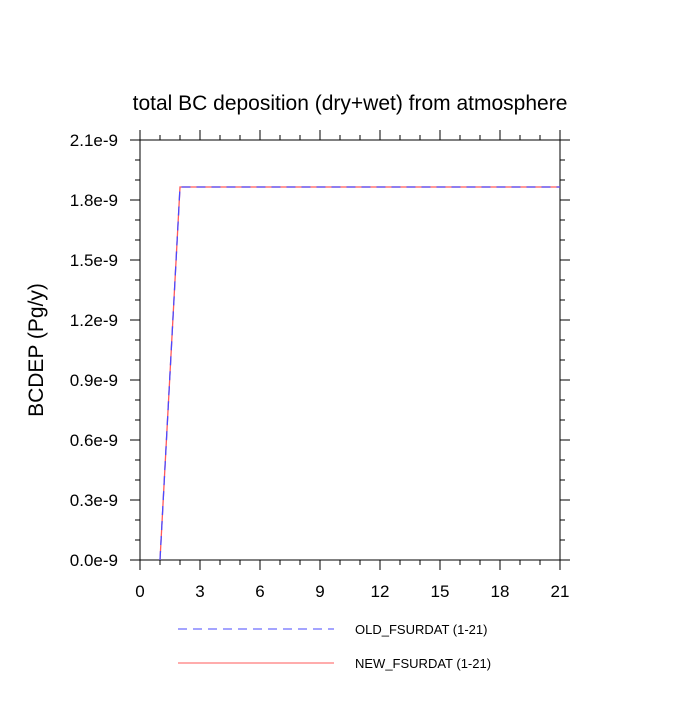  Describe the element at coordinates (94, 320) in the screenshot. I see `y-tick-label: 1.2e-9` at that location.